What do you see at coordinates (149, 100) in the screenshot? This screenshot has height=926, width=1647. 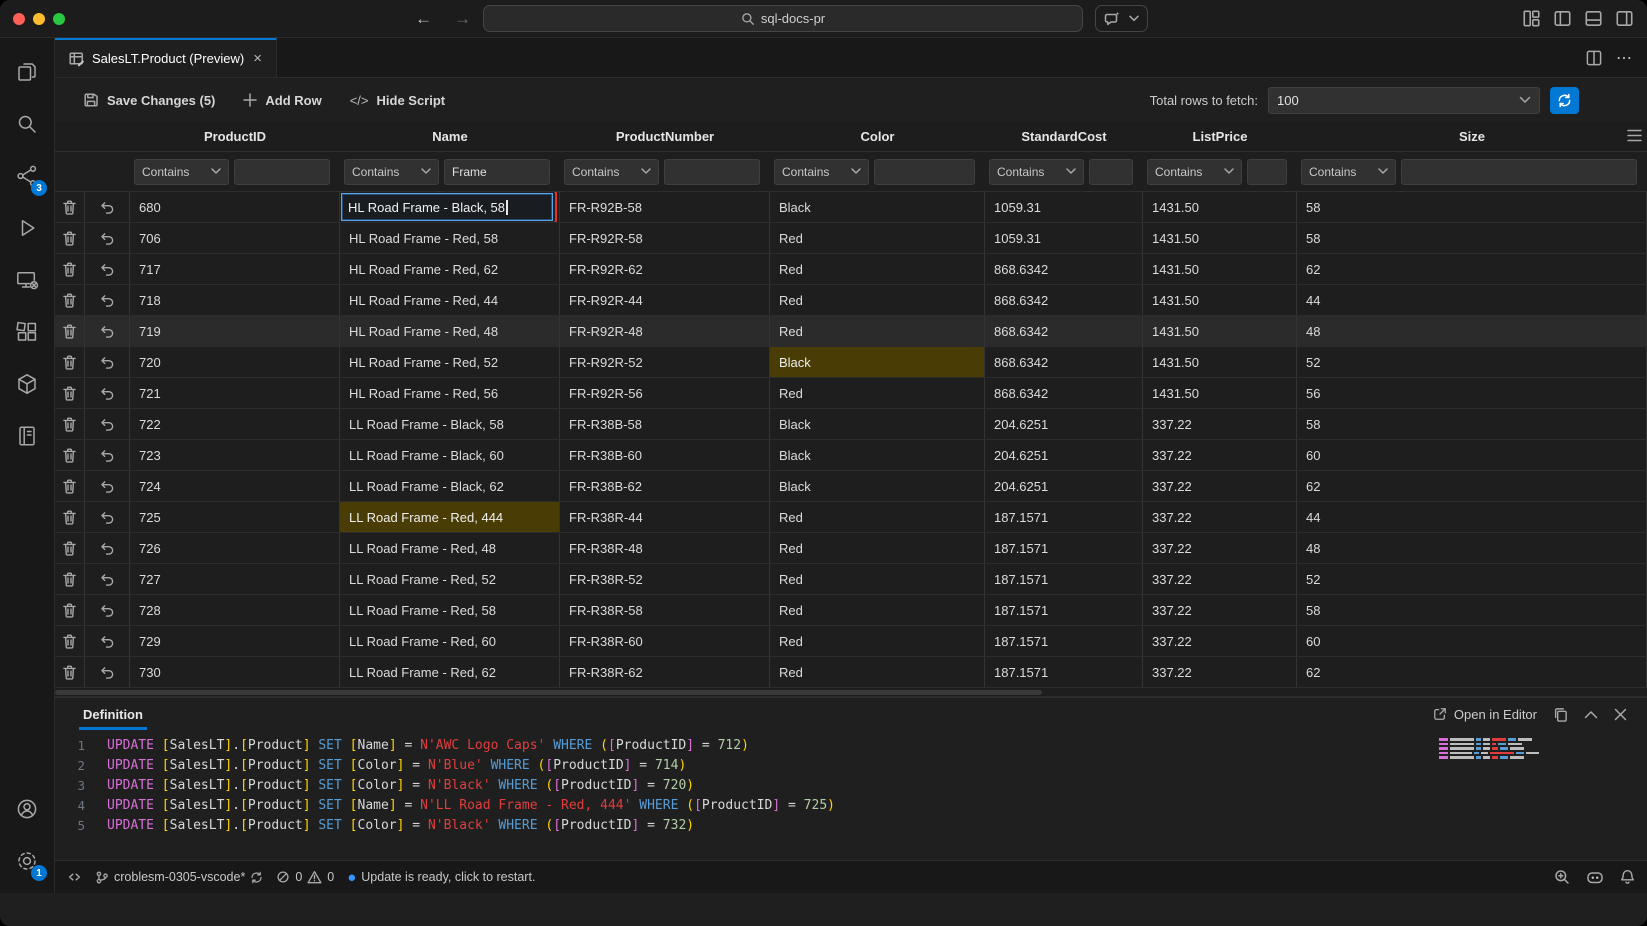 I see `save-changes-button: Save Changes (5)` at bounding box center [149, 100].